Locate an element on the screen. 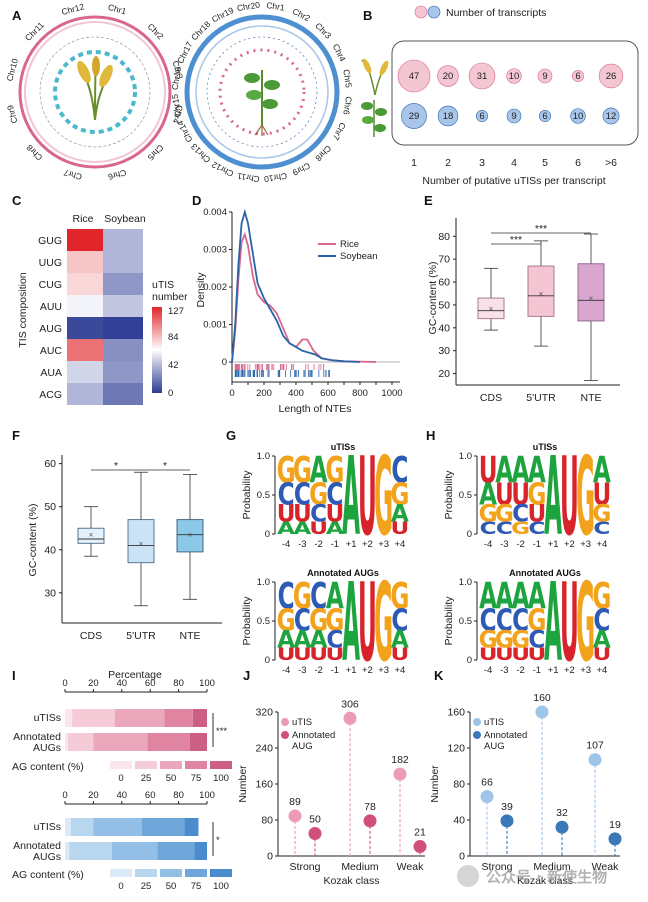  heat-row-label: AUG is located at coordinates (50, 329).